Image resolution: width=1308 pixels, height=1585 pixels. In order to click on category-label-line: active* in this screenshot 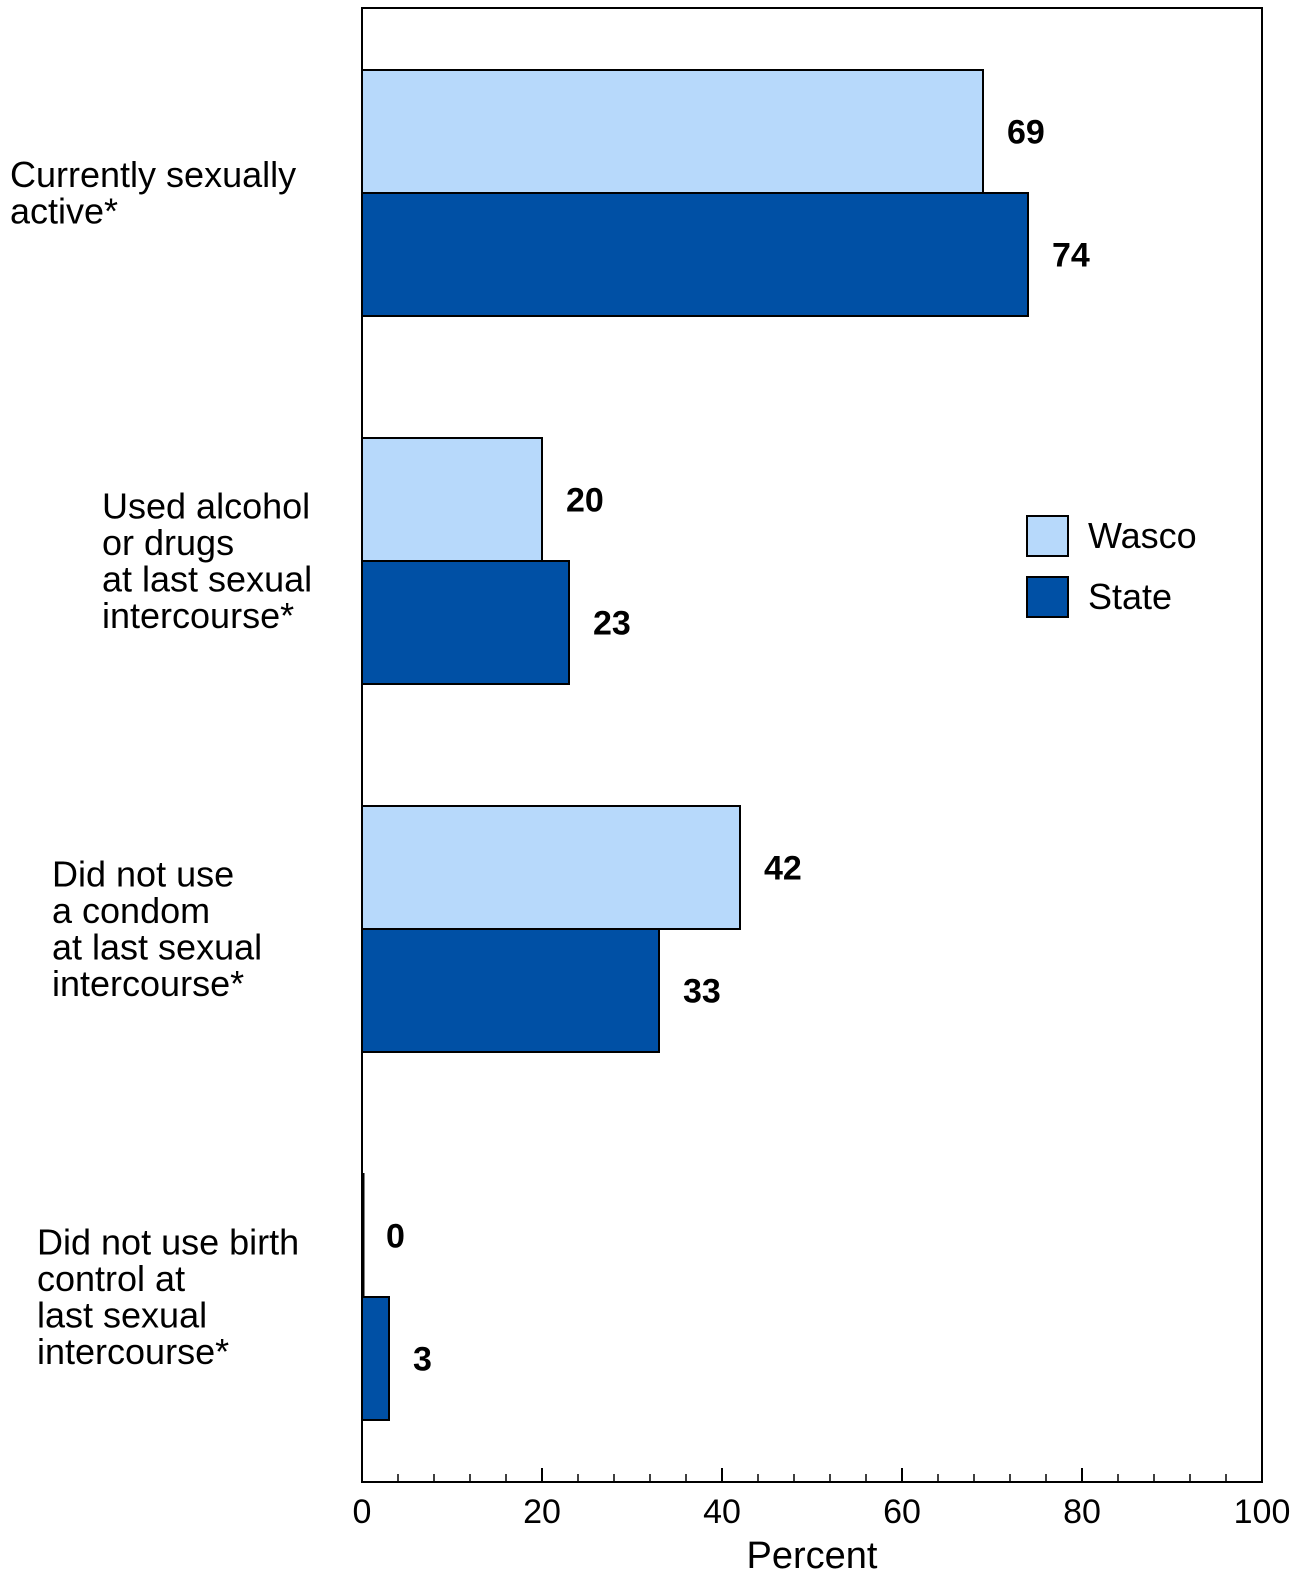, I will do `click(64, 210)`.